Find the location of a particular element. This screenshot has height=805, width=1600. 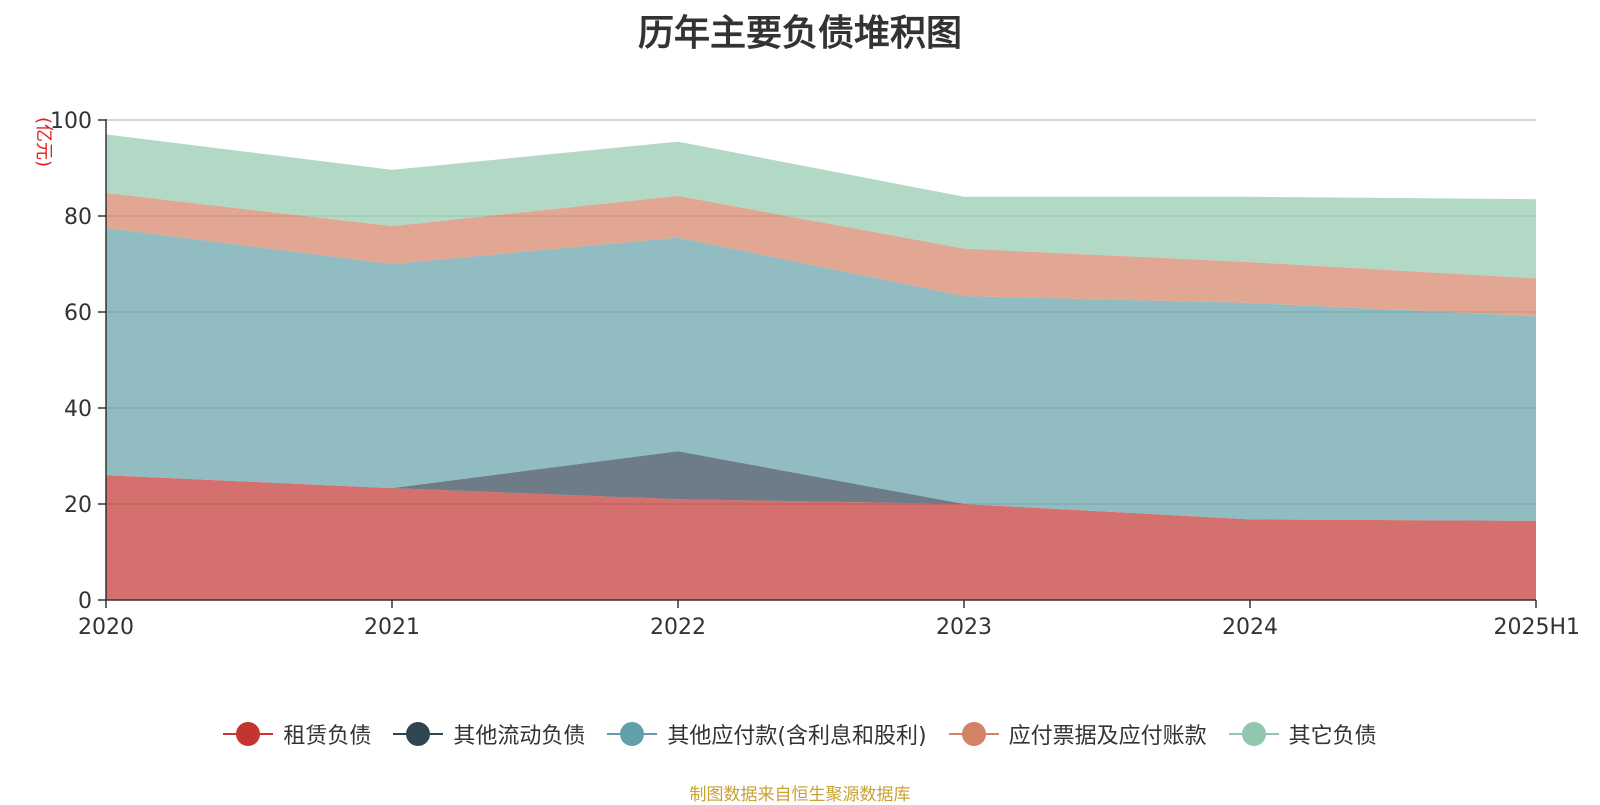

y-tick-label: 60 is located at coordinates (78, 313).